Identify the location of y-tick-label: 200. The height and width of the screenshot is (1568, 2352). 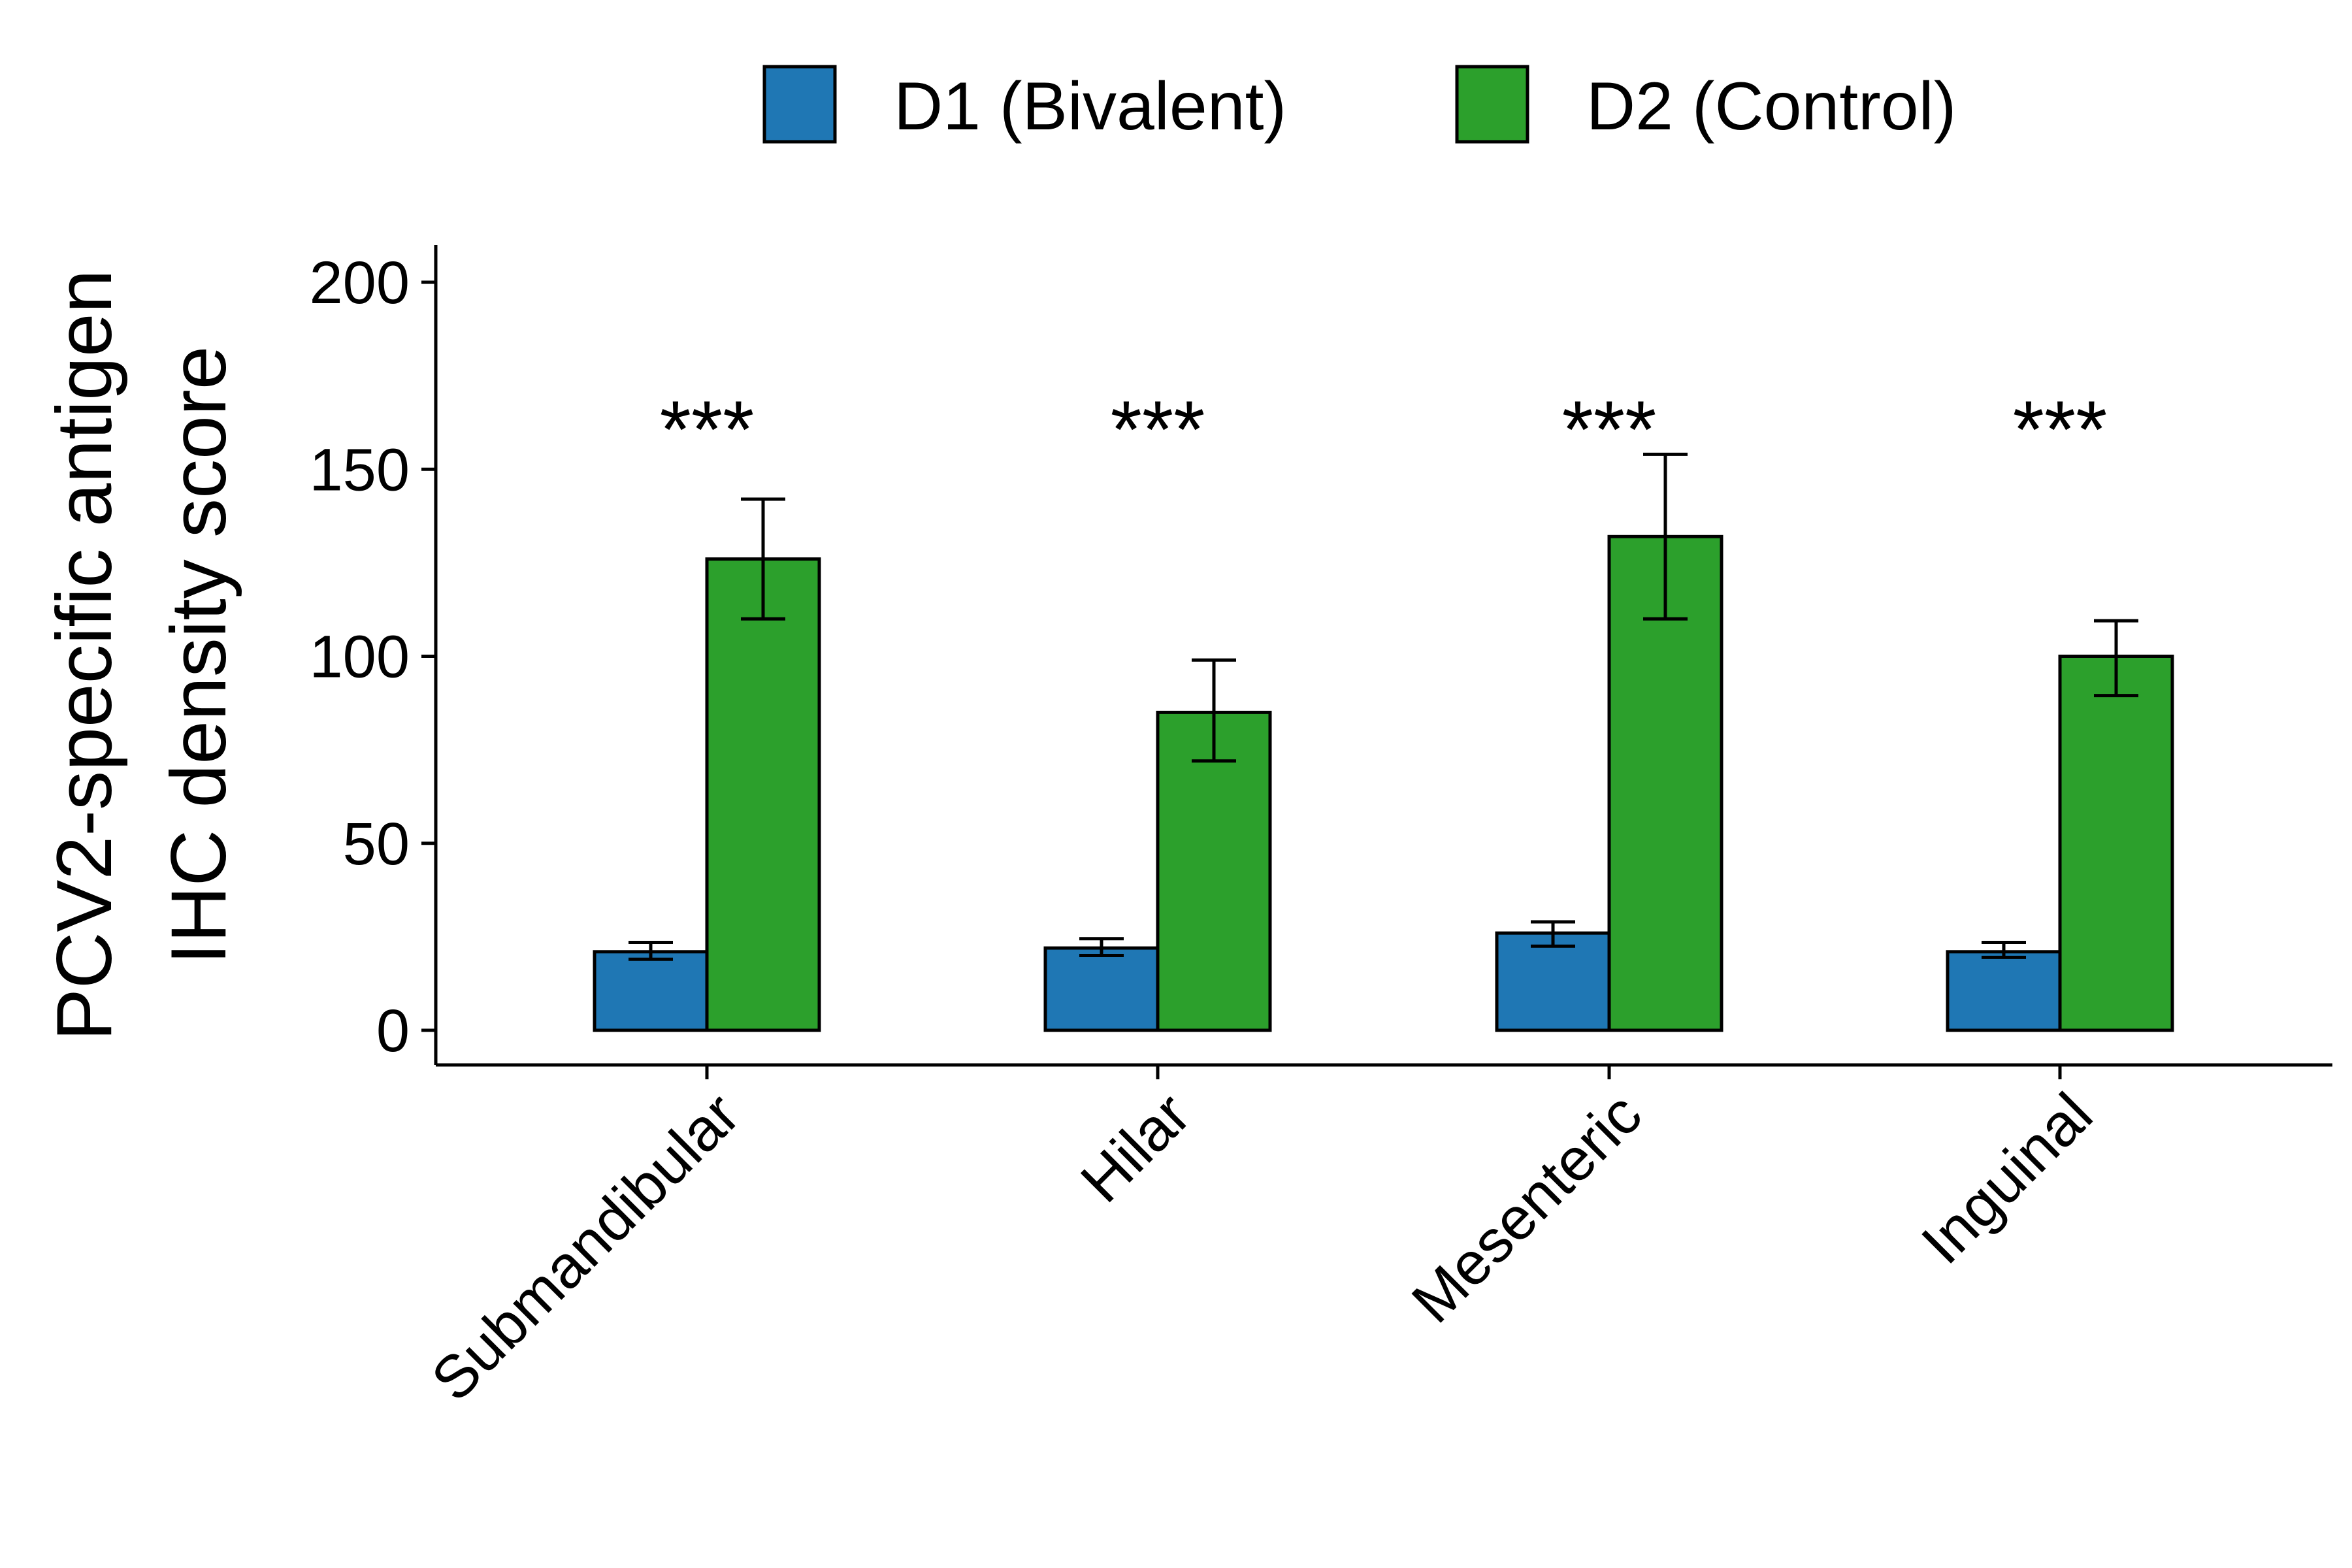
(360, 283).